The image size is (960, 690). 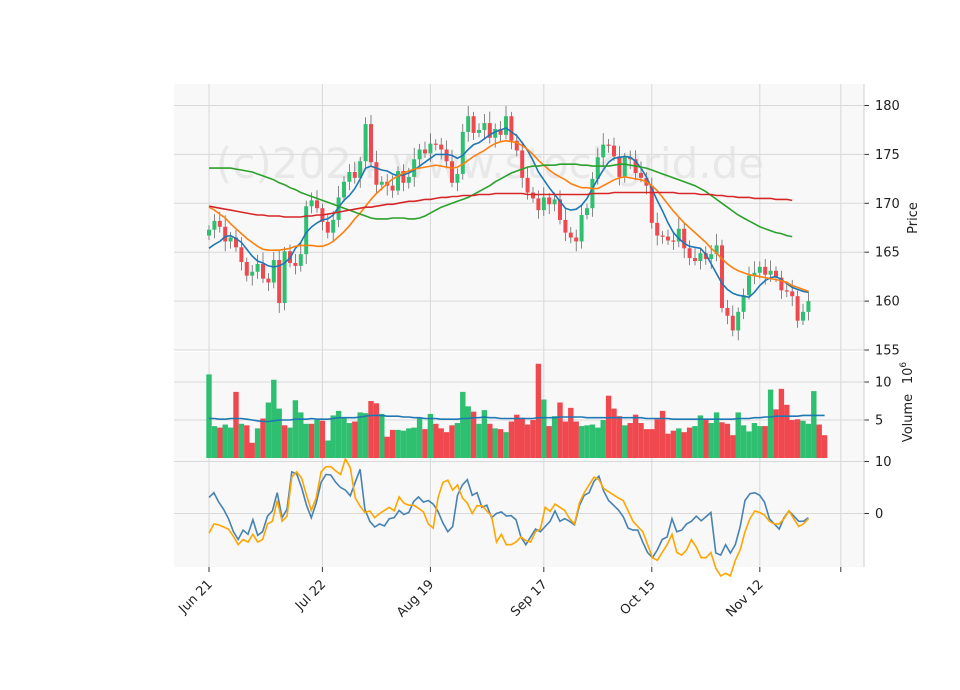 What do you see at coordinates (907, 373) in the screenshot?
I see `volume-exponent-label: 106` at bounding box center [907, 373].